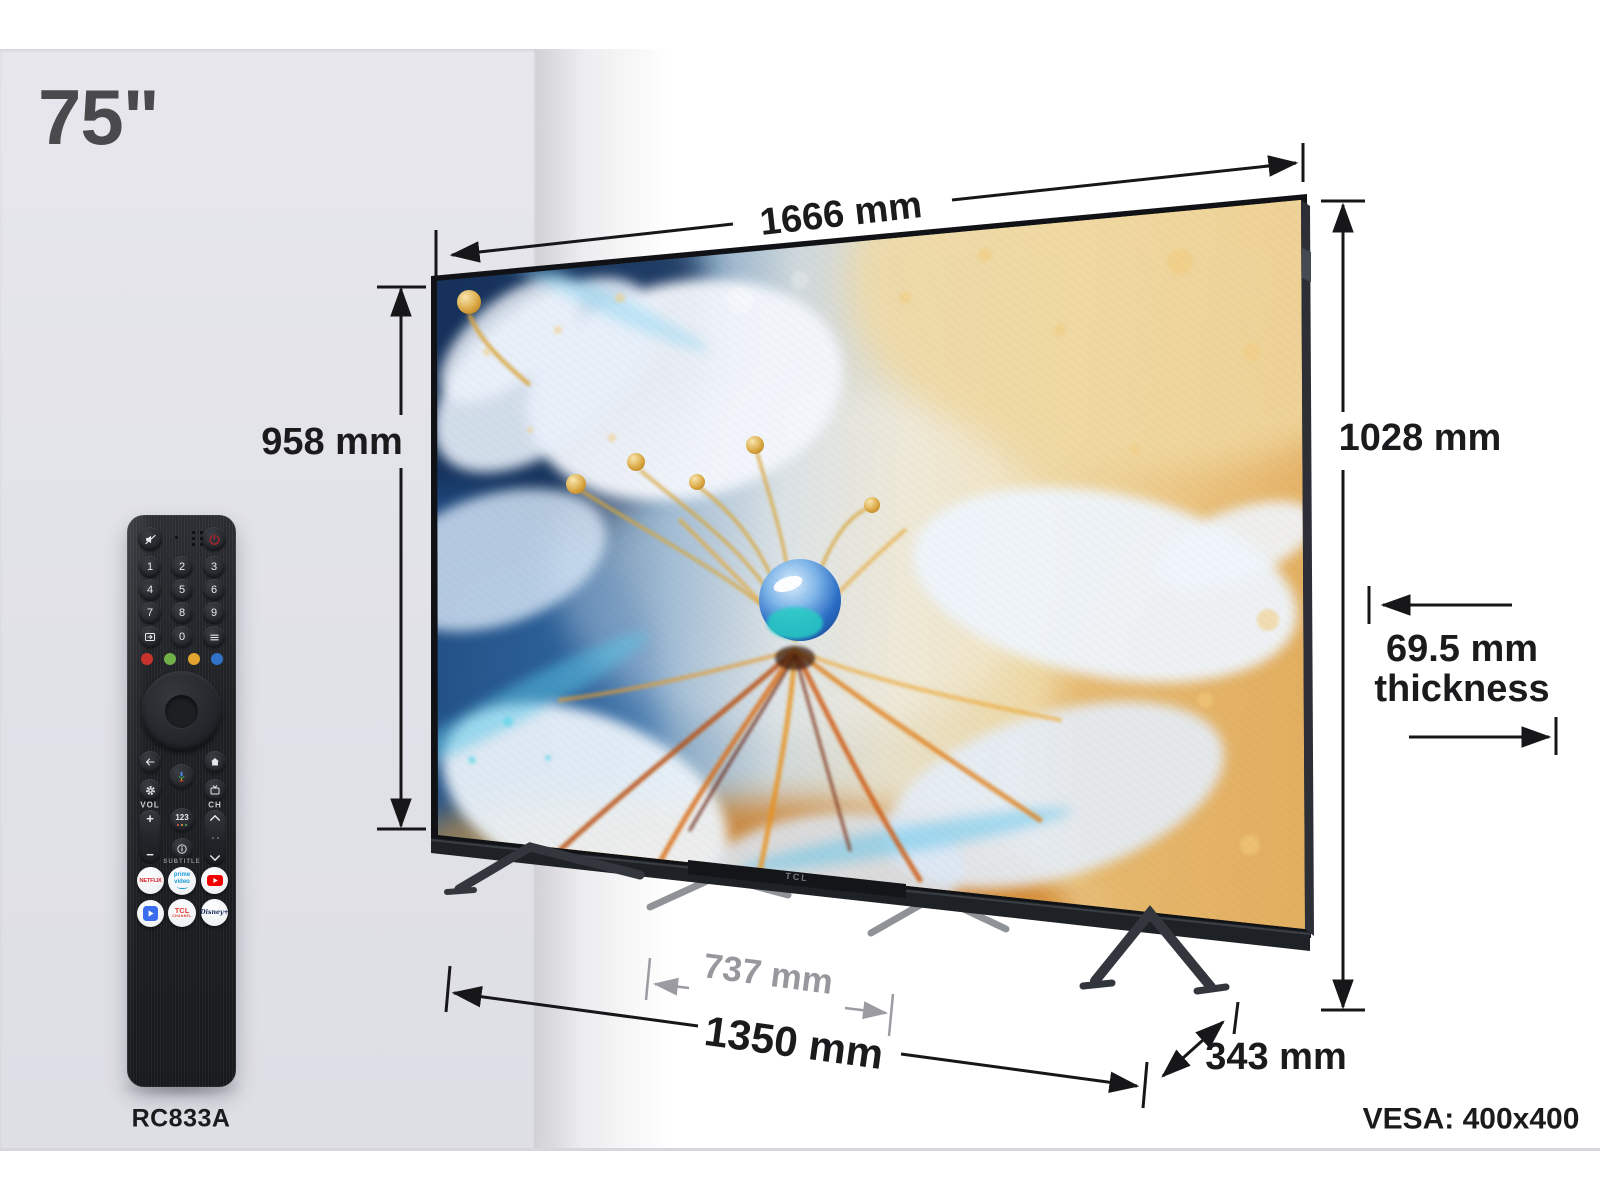 The height and width of the screenshot is (1200, 1600). I want to click on dim-label-thickness: 69.5 mm thickness, so click(1462, 669).